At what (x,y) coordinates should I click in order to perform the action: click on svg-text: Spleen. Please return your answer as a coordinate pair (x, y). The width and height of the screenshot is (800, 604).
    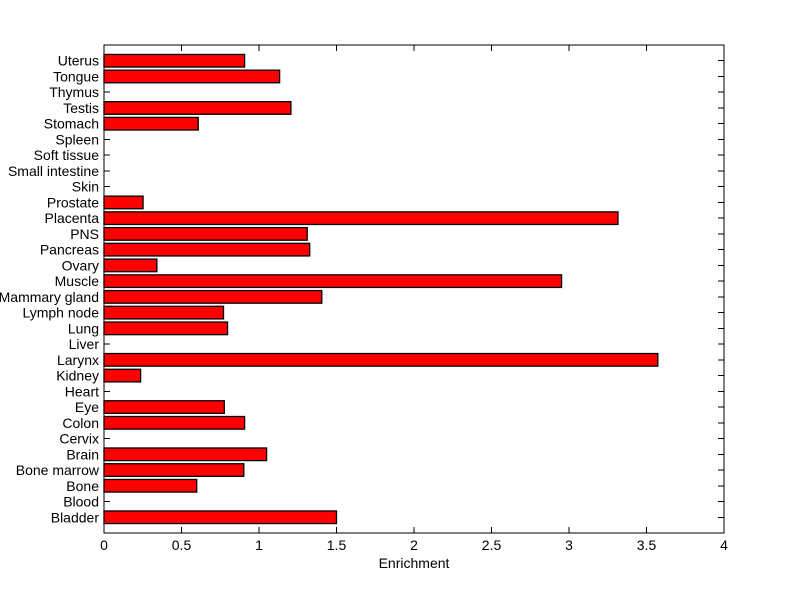
    Looking at the image, I should click on (77, 139).